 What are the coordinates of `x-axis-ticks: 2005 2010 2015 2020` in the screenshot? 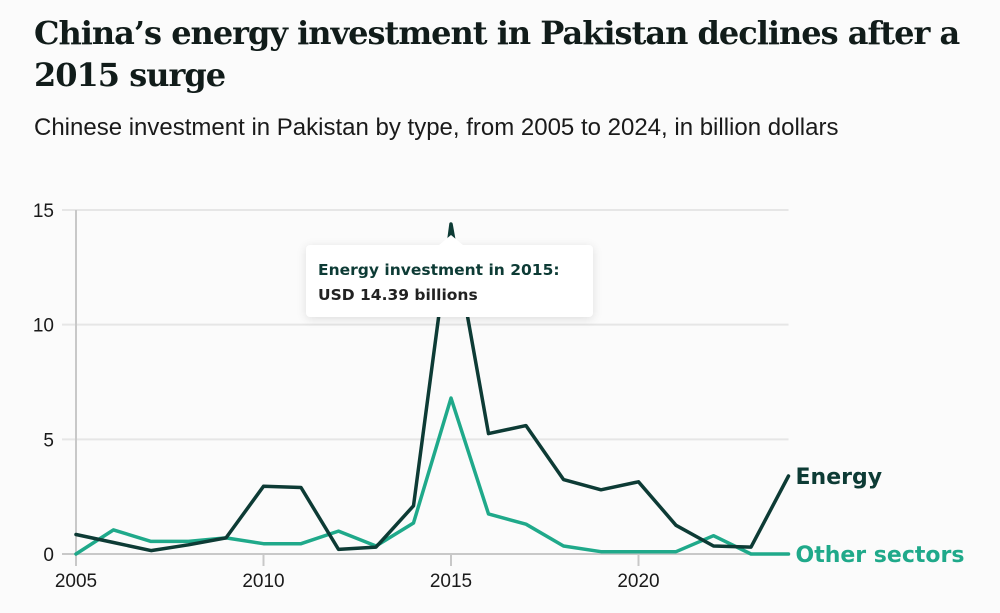 It's located at (357, 581).